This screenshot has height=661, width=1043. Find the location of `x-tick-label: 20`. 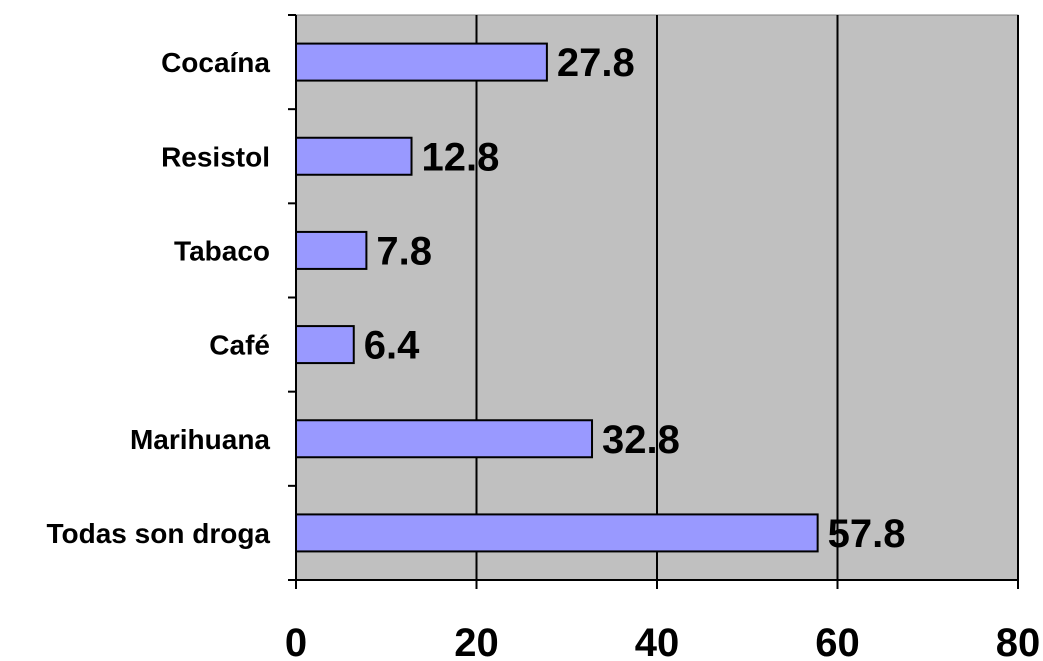

x-tick-label: 20 is located at coordinates (476, 641).